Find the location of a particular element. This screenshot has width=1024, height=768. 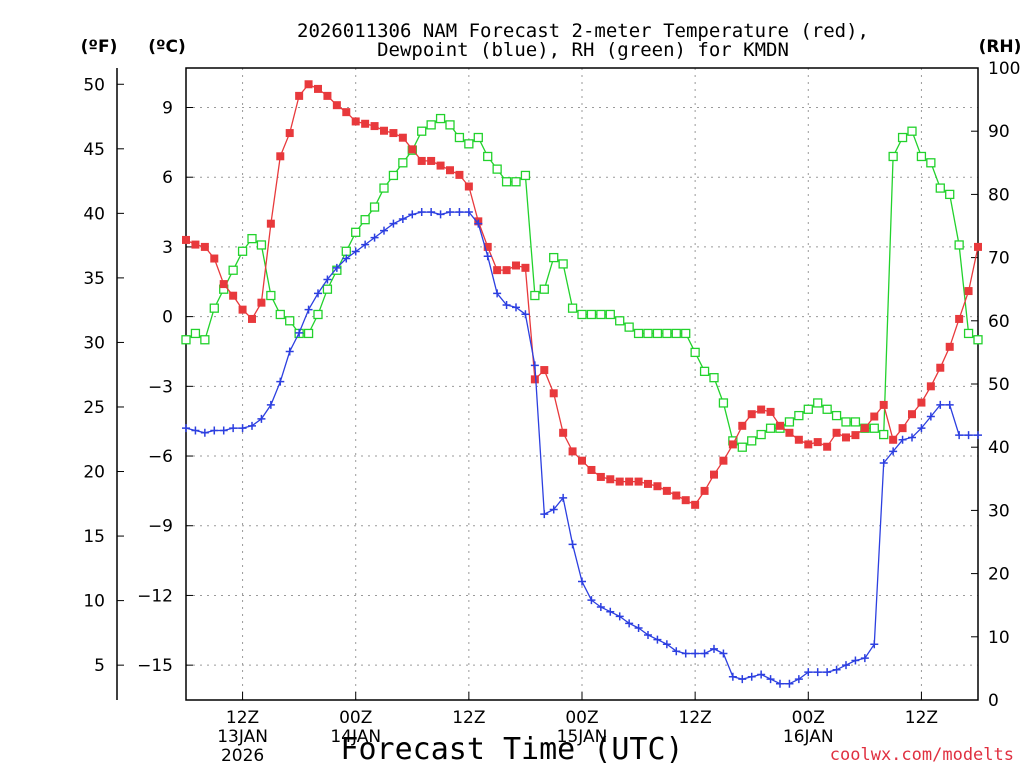

x-tick-label: 12Z is located at coordinates (468, 718).